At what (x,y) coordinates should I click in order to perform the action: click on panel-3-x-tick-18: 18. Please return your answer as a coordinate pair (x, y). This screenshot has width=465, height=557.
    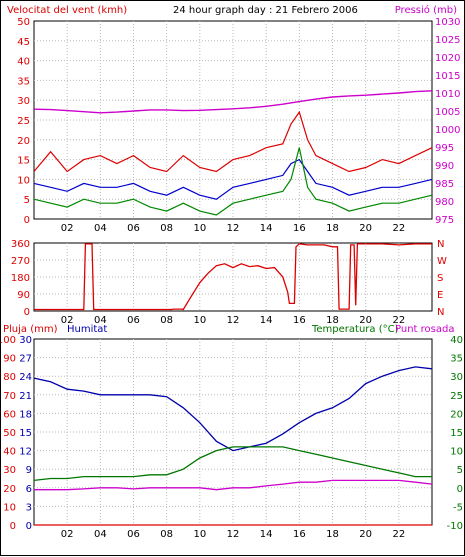
    Looking at the image, I should click on (332, 534).